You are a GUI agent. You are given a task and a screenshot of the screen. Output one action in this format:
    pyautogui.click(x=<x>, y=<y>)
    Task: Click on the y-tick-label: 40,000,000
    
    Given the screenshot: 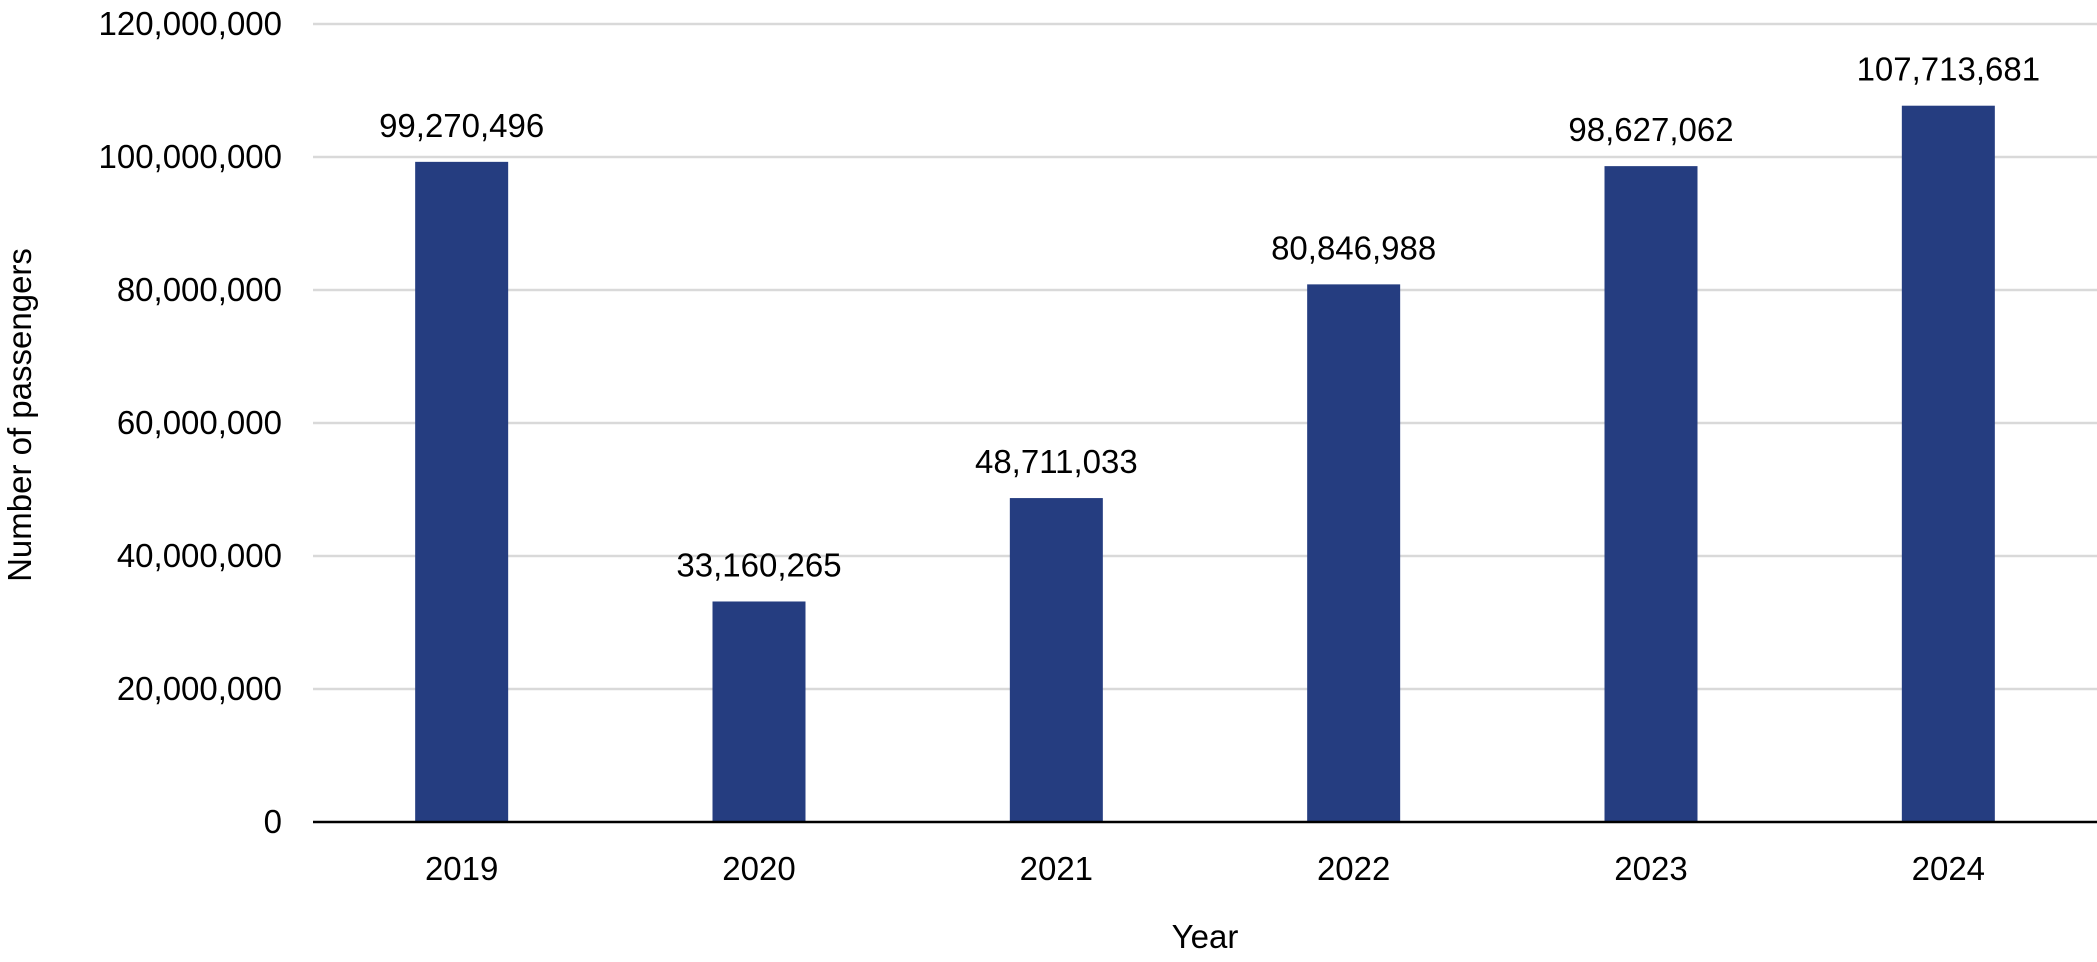 What is the action you would take?
    pyautogui.click(x=199, y=555)
    